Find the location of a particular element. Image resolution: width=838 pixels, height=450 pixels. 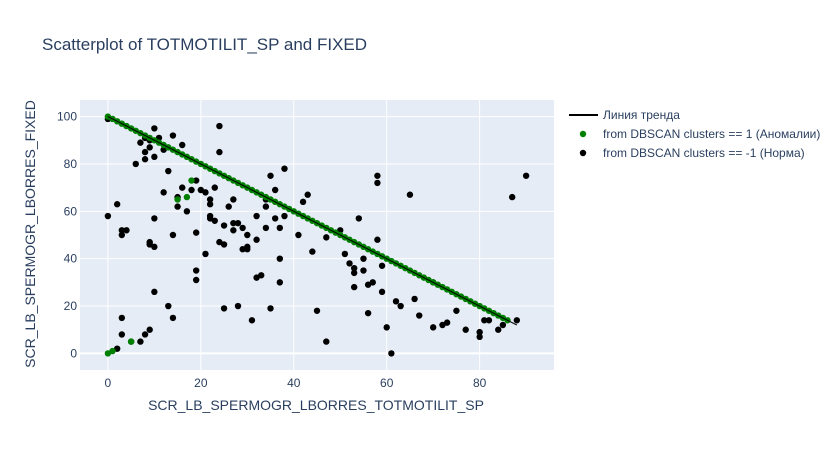

legend-normal-swatch is located at coordinates (583, 153).